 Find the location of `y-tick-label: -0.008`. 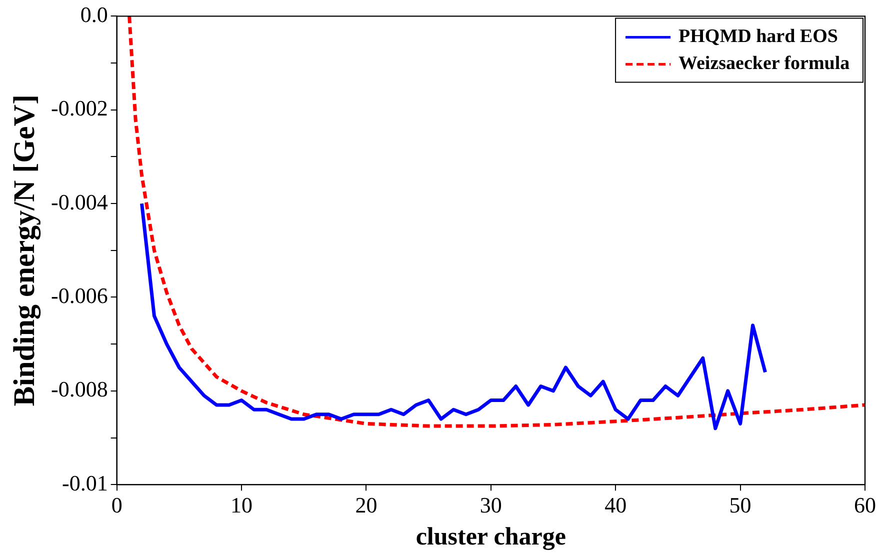

y-tick-label: -0.008 is located at coordinates (79, 389).